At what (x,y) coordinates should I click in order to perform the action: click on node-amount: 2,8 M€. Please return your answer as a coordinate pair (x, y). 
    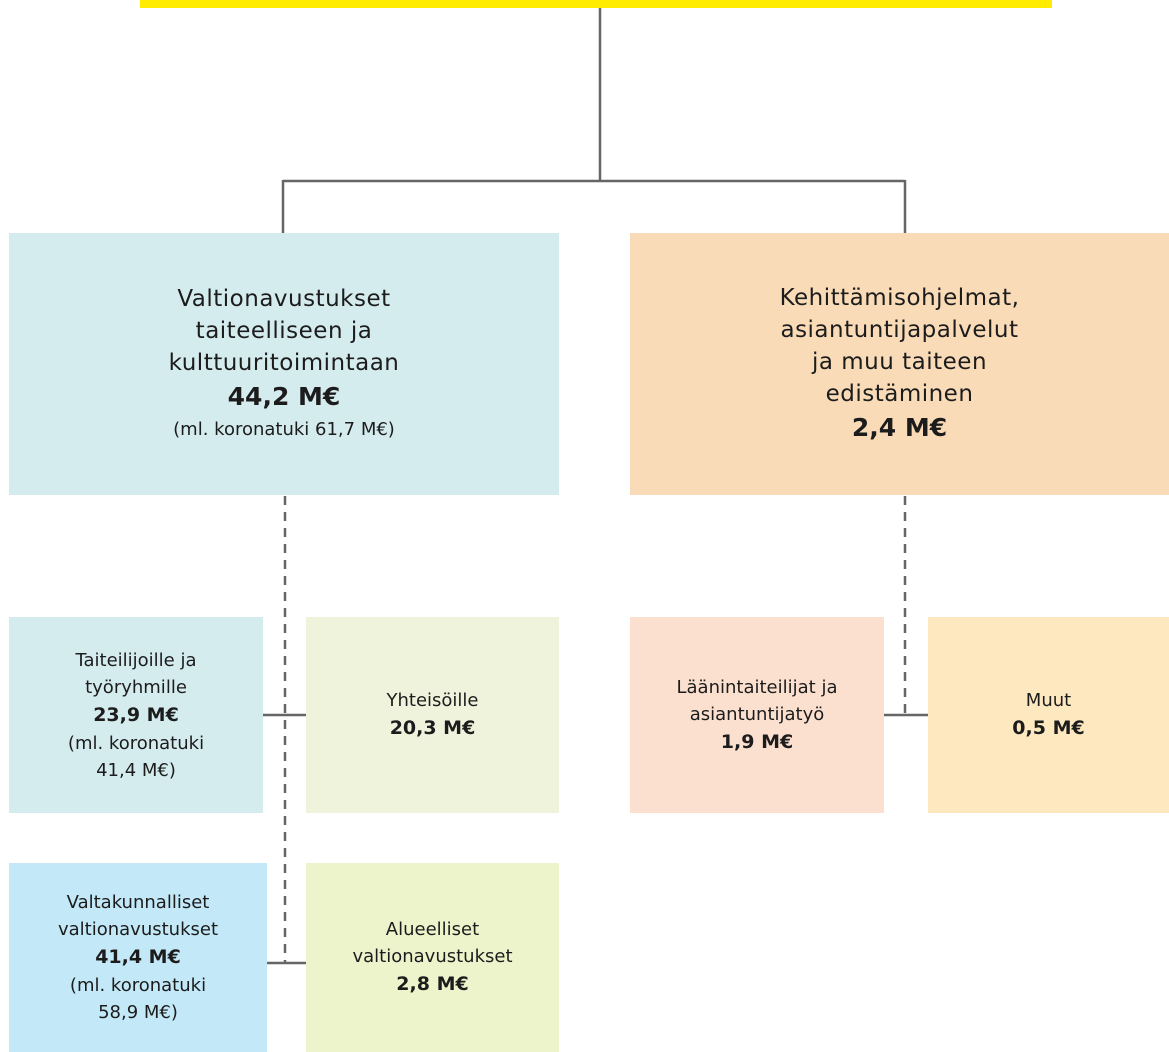
    Looking at the image, I should click on (432, 984).